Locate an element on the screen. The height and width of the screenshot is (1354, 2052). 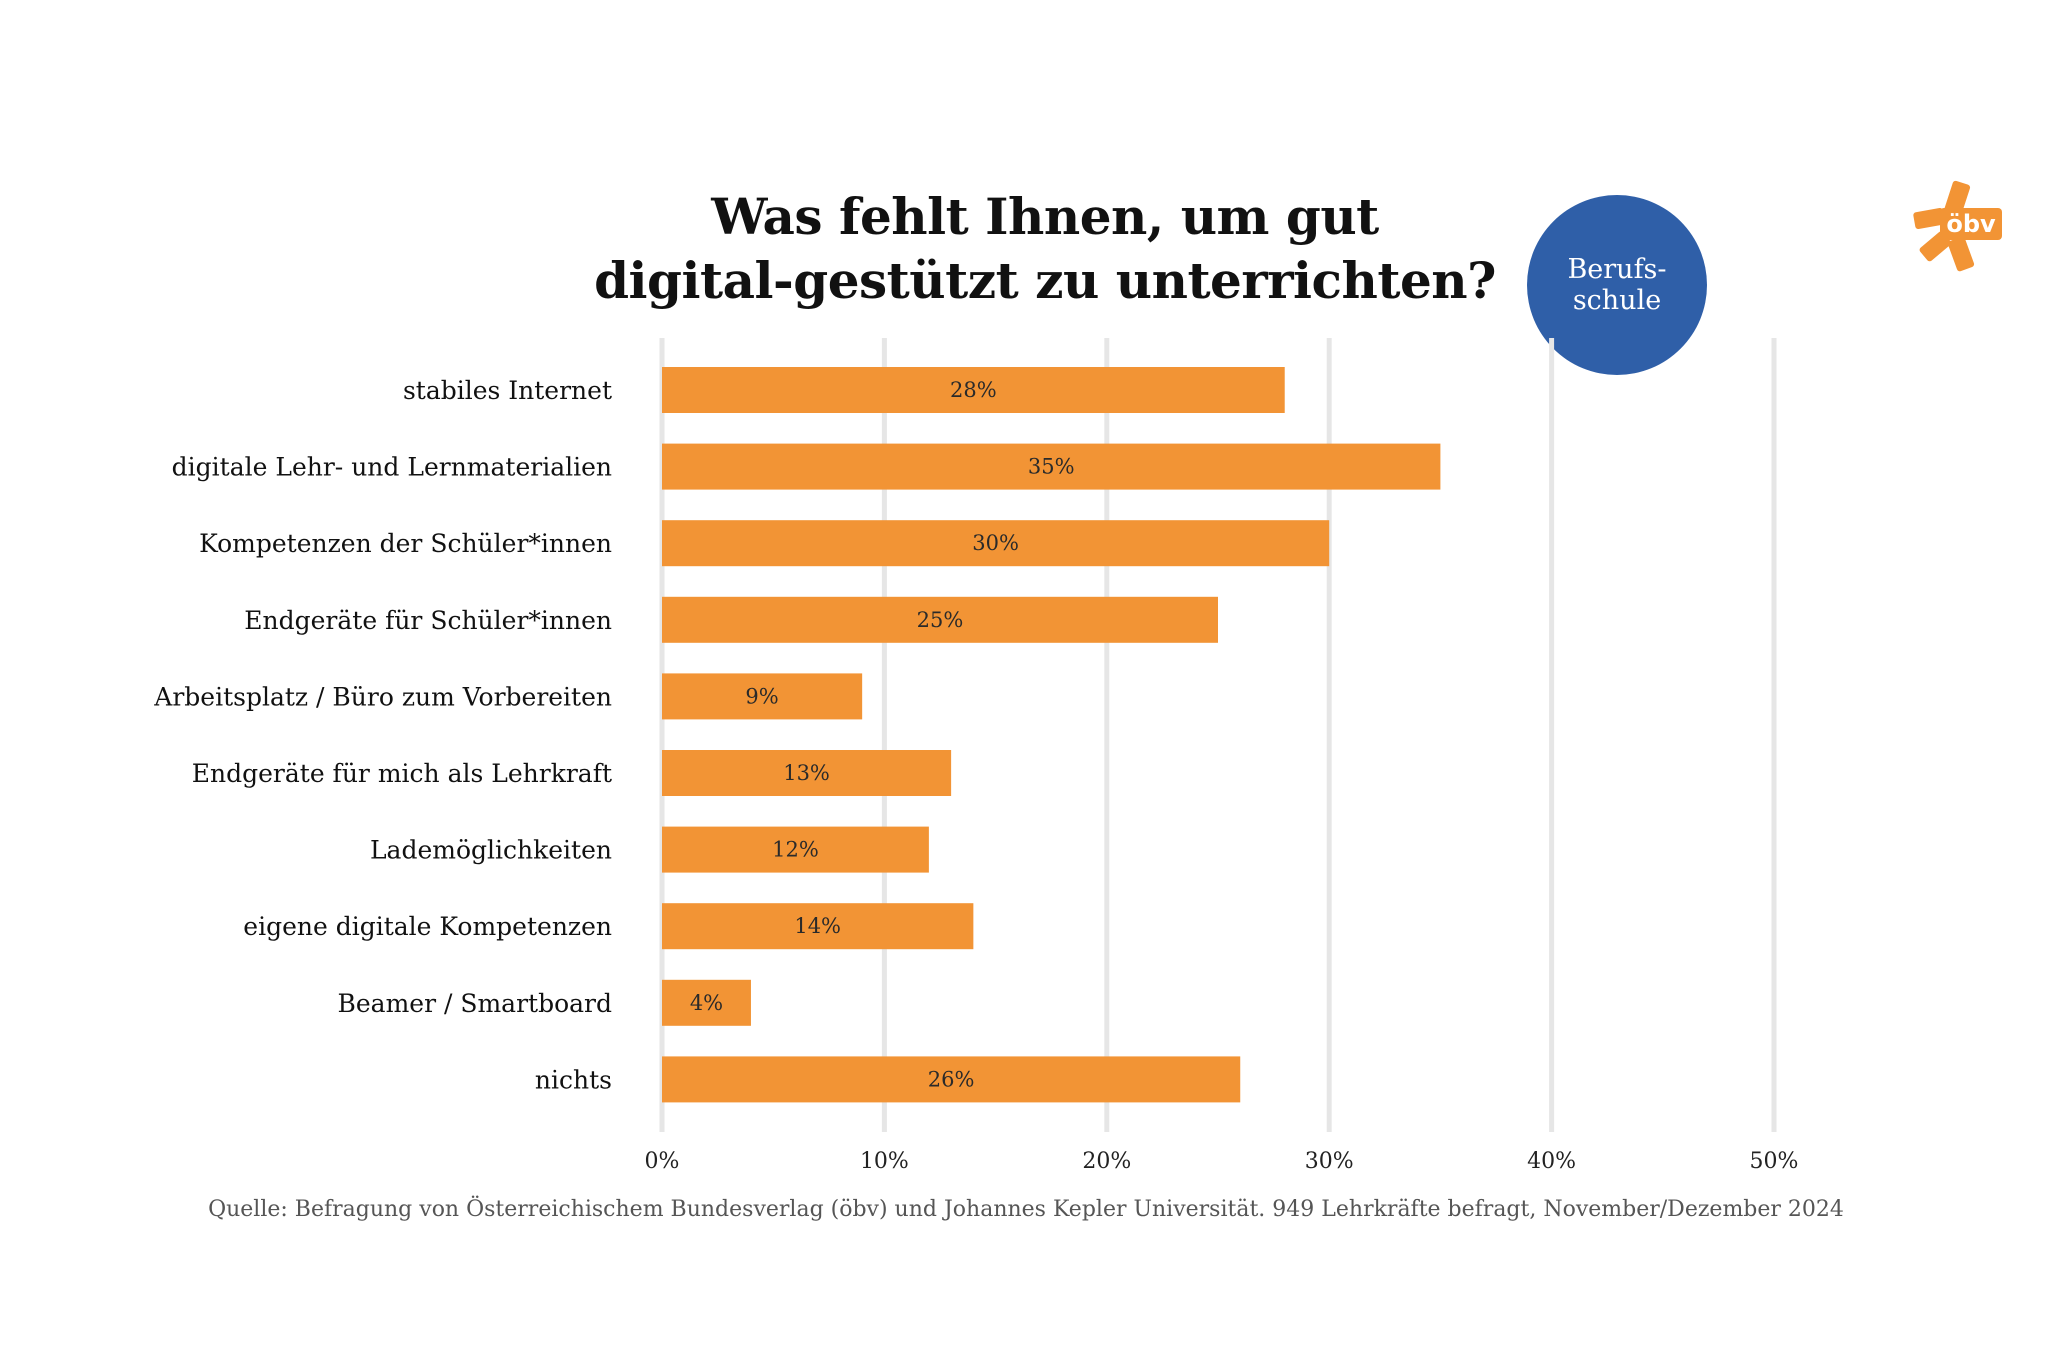
x-tick-label: 50% is located at coordinates (1774, 1161).